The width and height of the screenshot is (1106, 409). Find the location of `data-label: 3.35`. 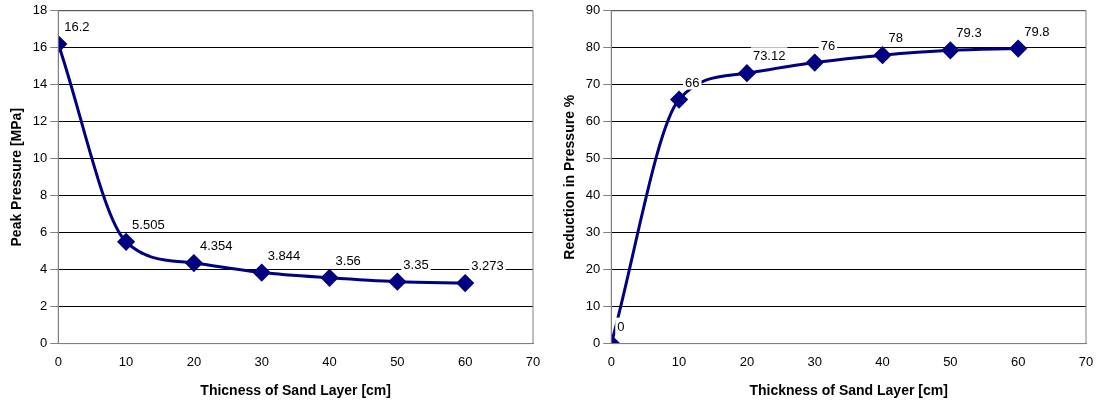

data-label: 3.35 is located at coordinates (416, 264).